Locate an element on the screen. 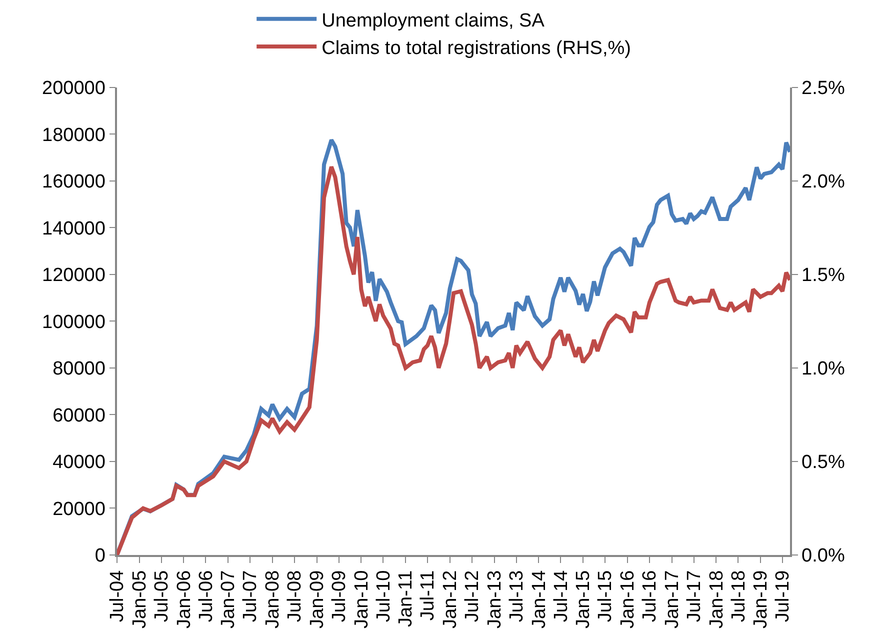 The height and width of the screenshot is (640, 869). y2-tick-label: 2.5% is located at coordinates (823, 88).